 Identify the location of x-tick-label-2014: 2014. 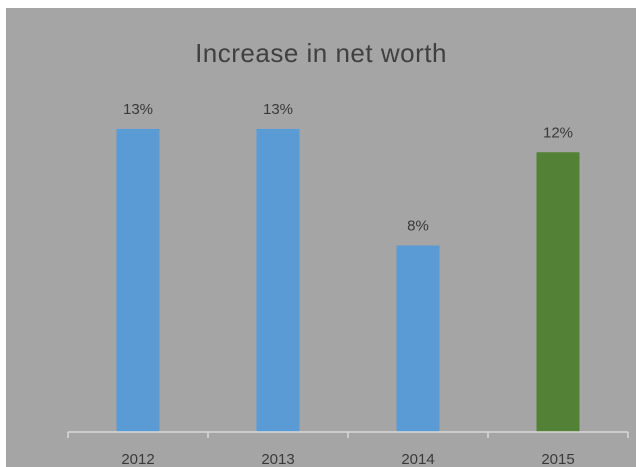
(417, 459).